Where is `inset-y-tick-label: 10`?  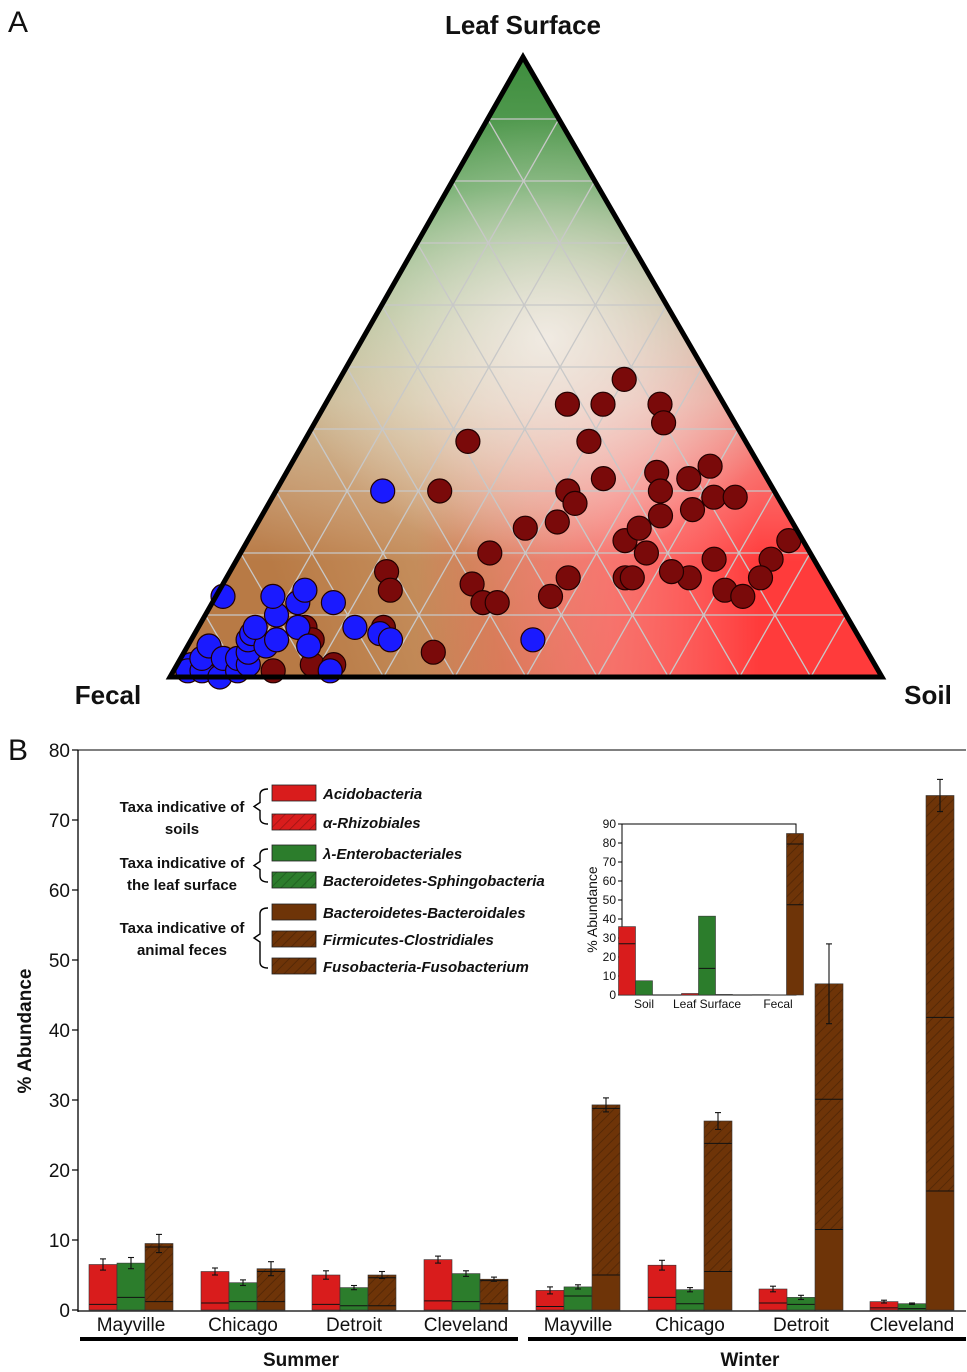 inset-y-tick-label: 10 is located at coordinates (610, 976).